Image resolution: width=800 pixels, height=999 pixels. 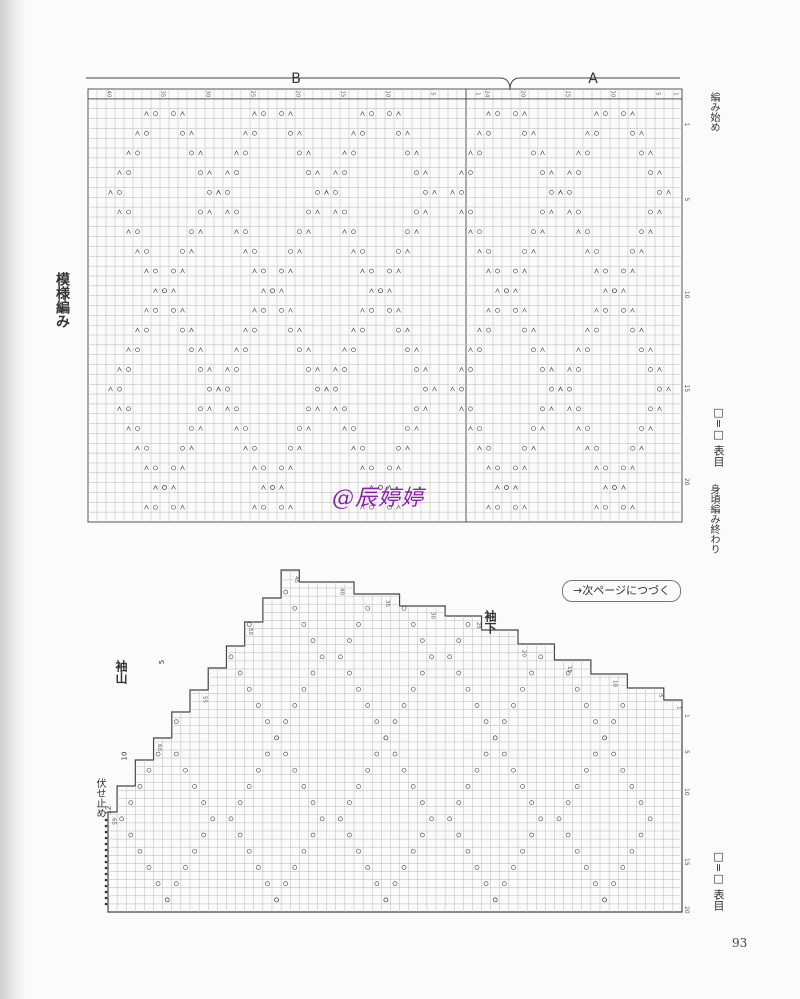 What do you see at coordinates (740, 943) in the screenshot?
I see `page-number: 93` at bounding box center [740, 943].